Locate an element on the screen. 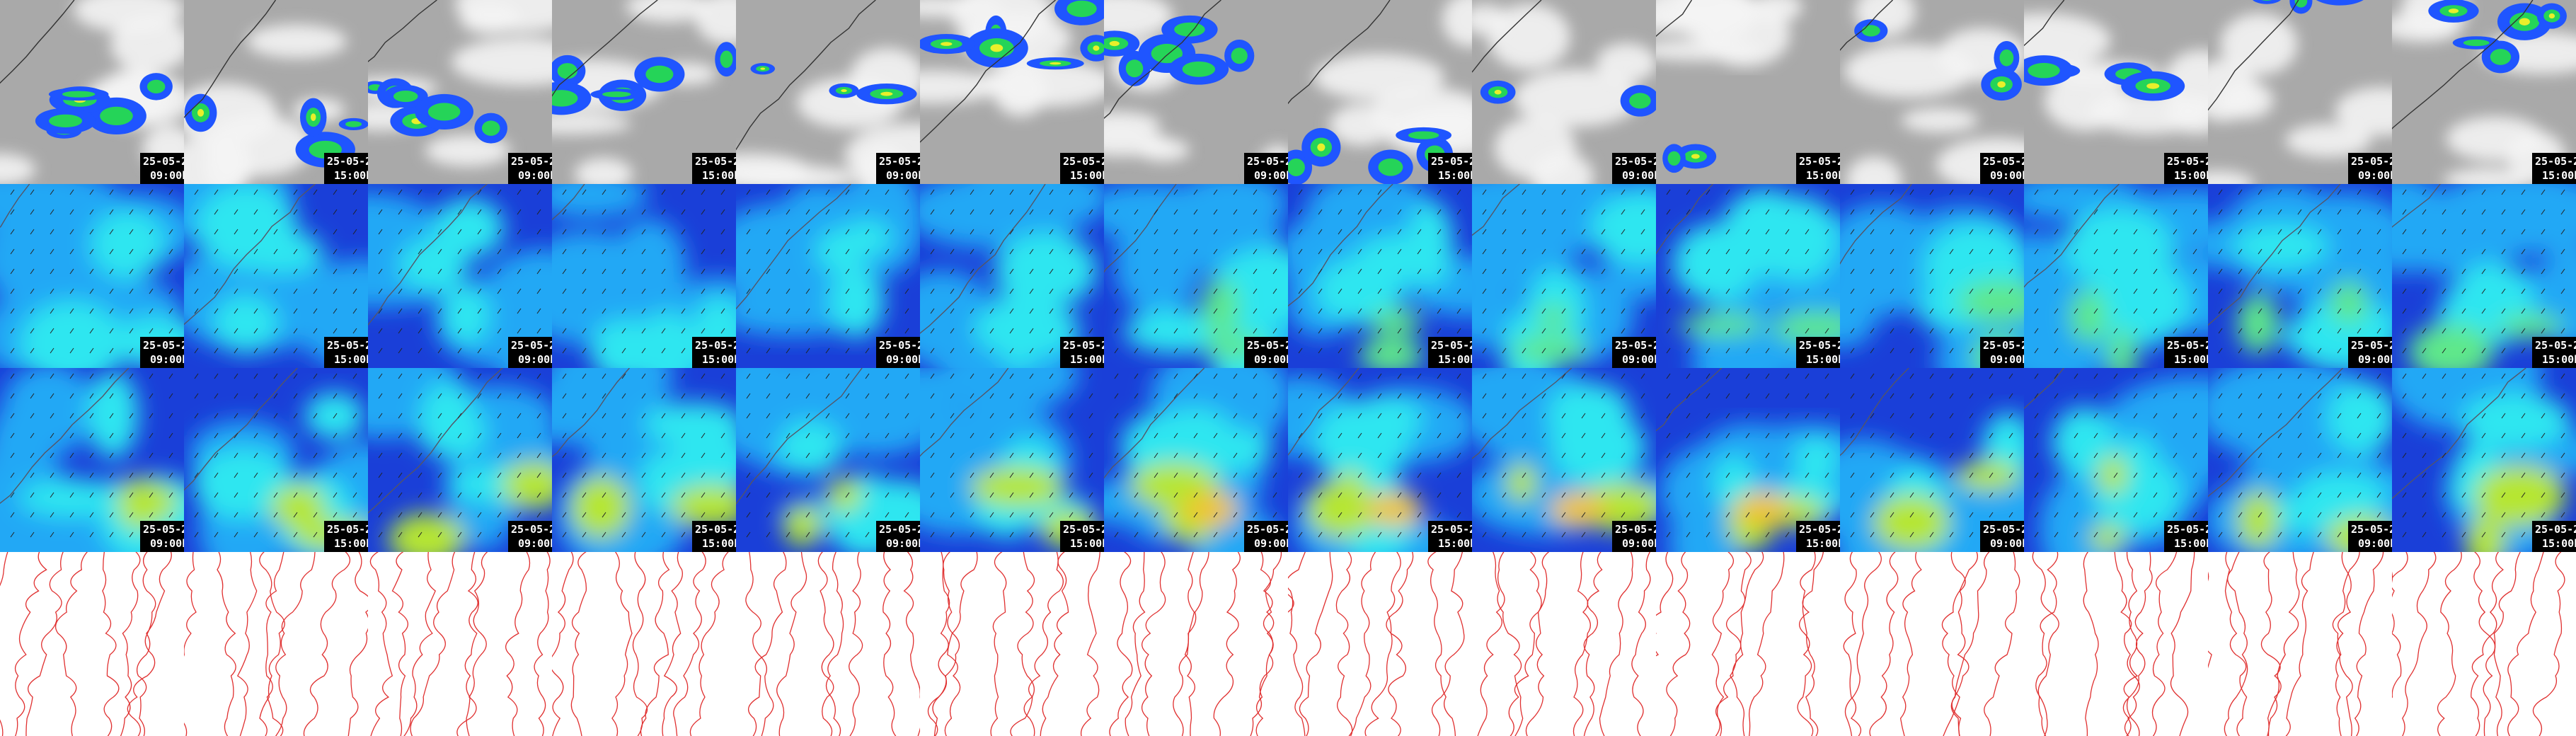  pressure-map is located at coordinates (644, 644).